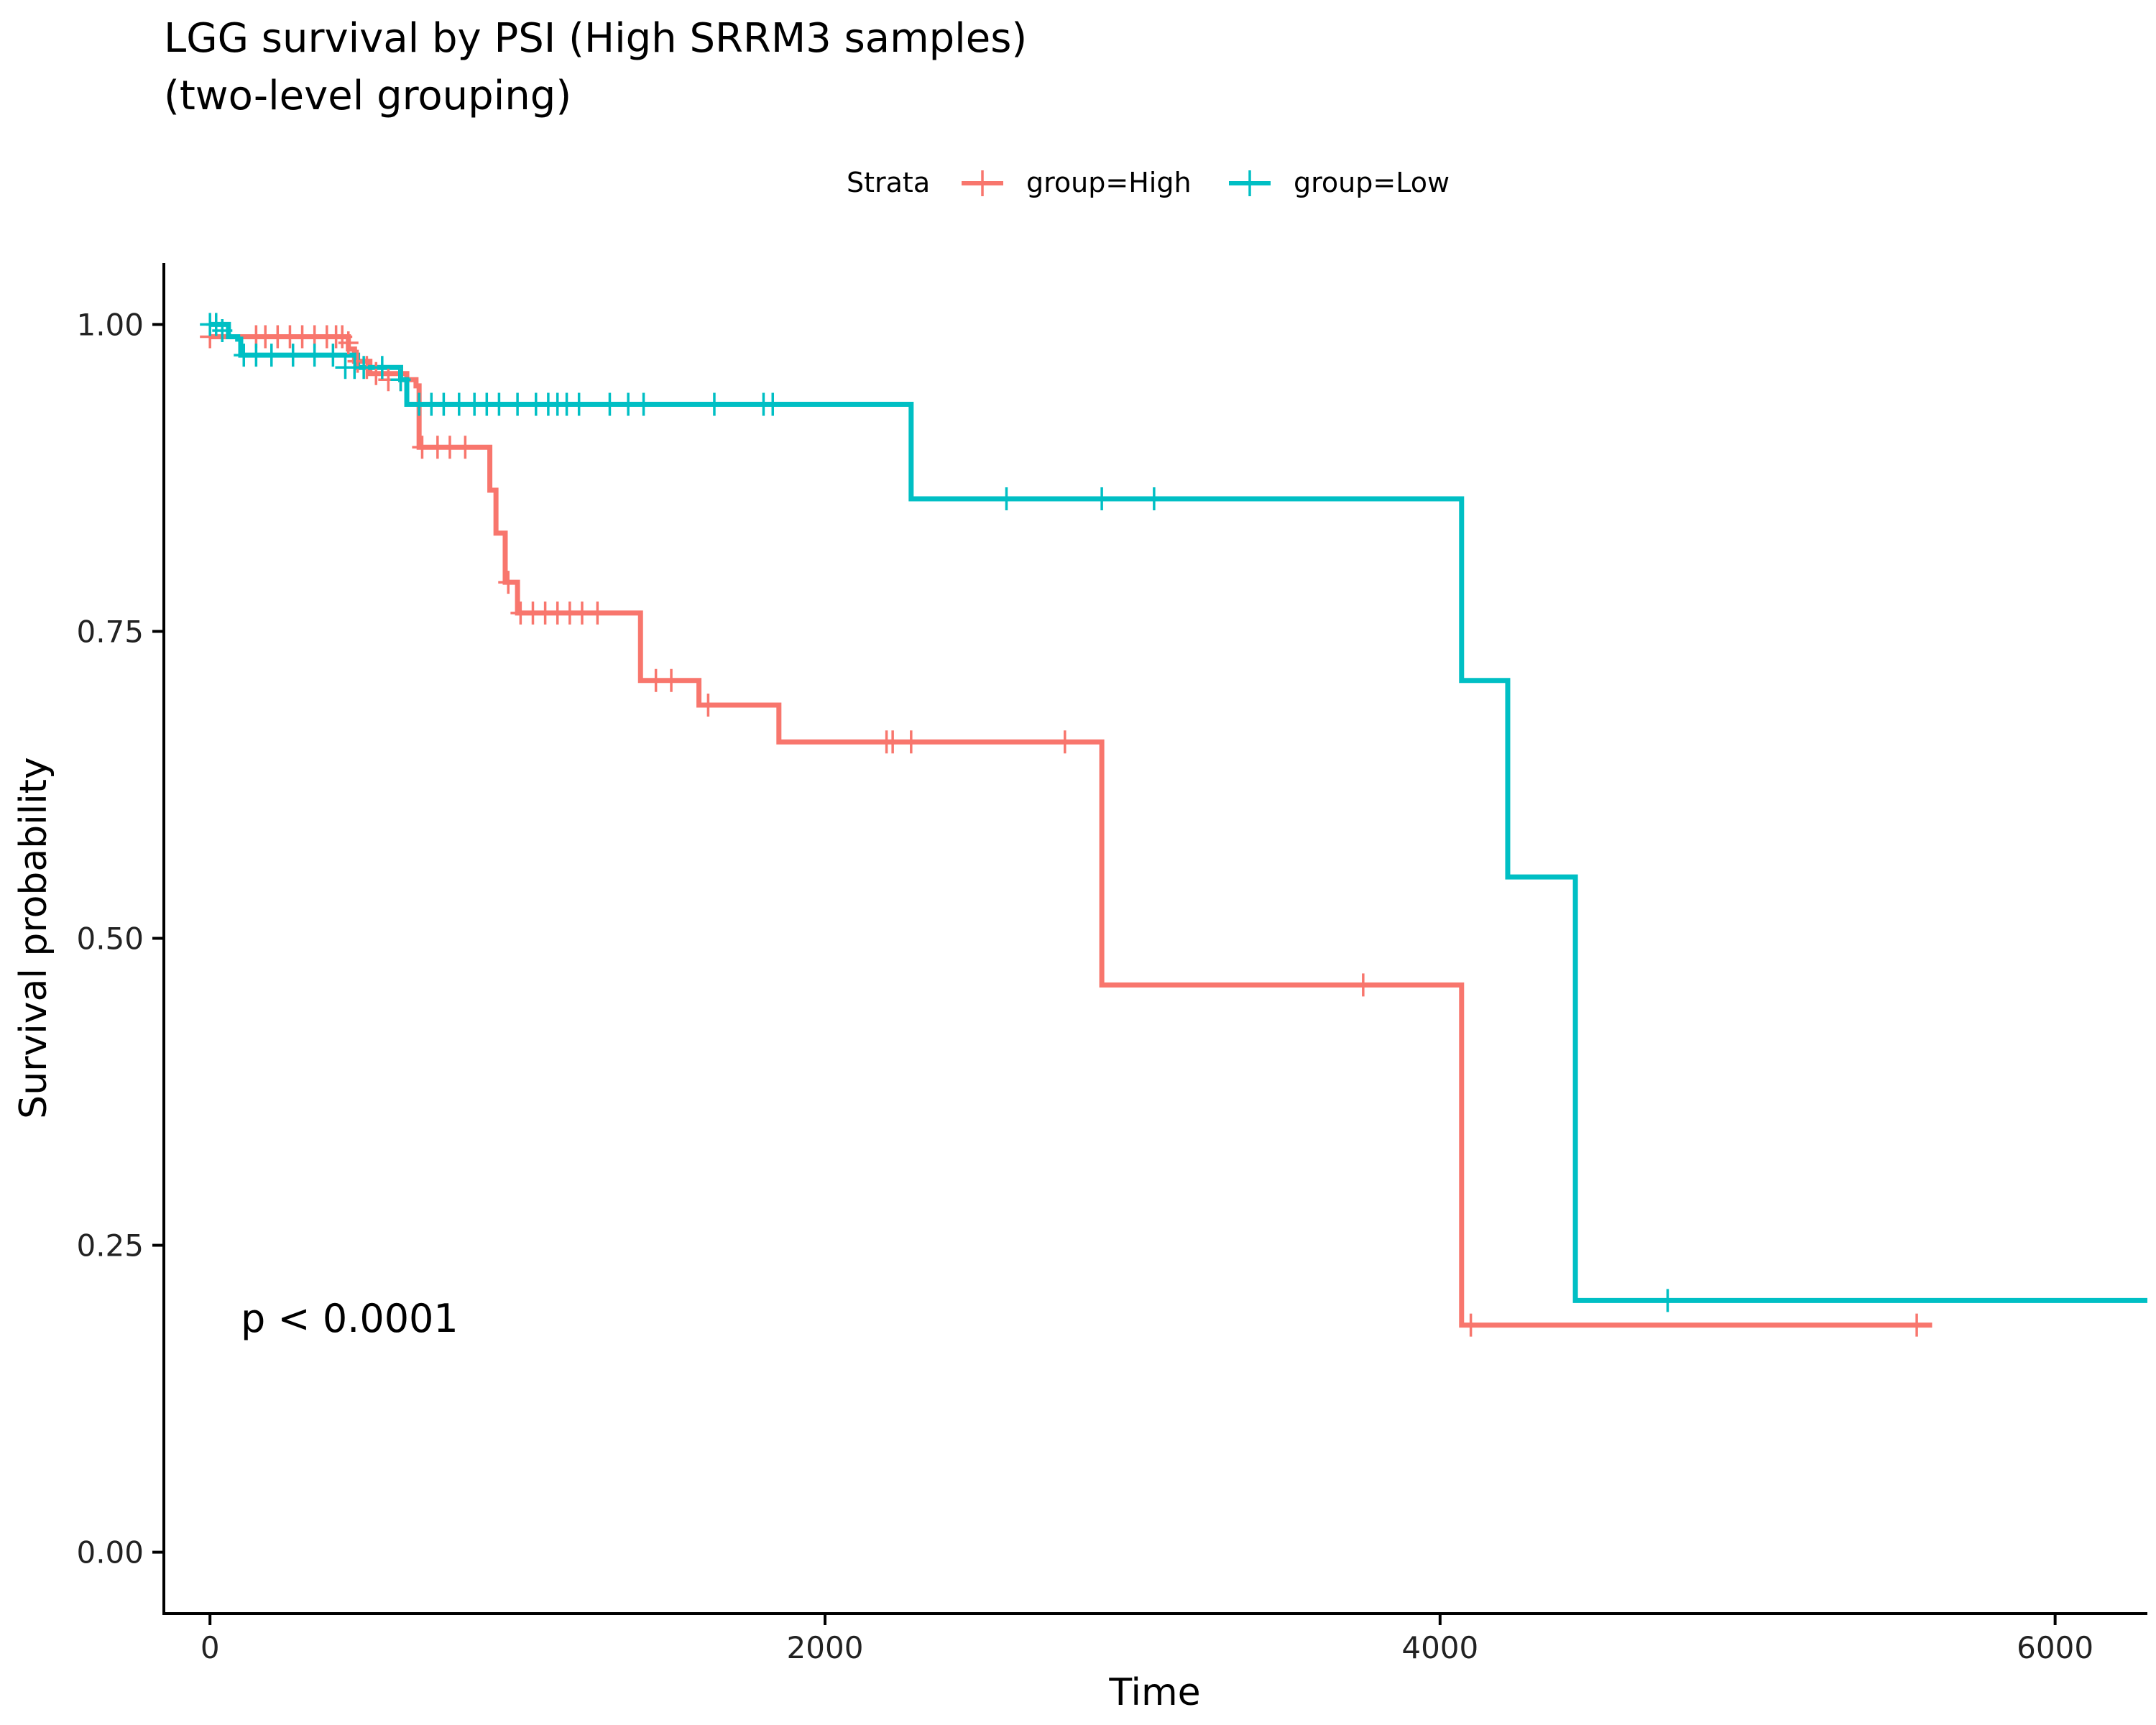 Image resolution: width=2156 pixels, height=1725 pixels. Describe the element at coordinates (1109, 182) in the screenshot. I see `legend-label: group=High` at that location.